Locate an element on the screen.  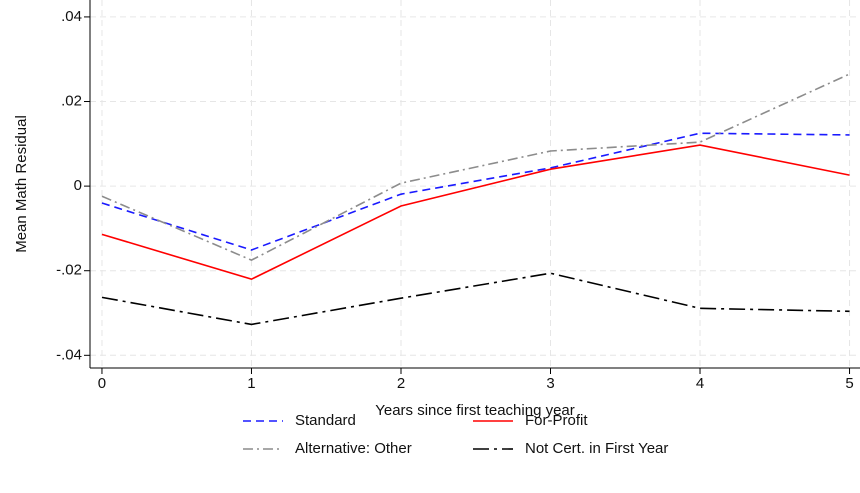
y-tick-label: -.04 is located at coordinates (69, 354).